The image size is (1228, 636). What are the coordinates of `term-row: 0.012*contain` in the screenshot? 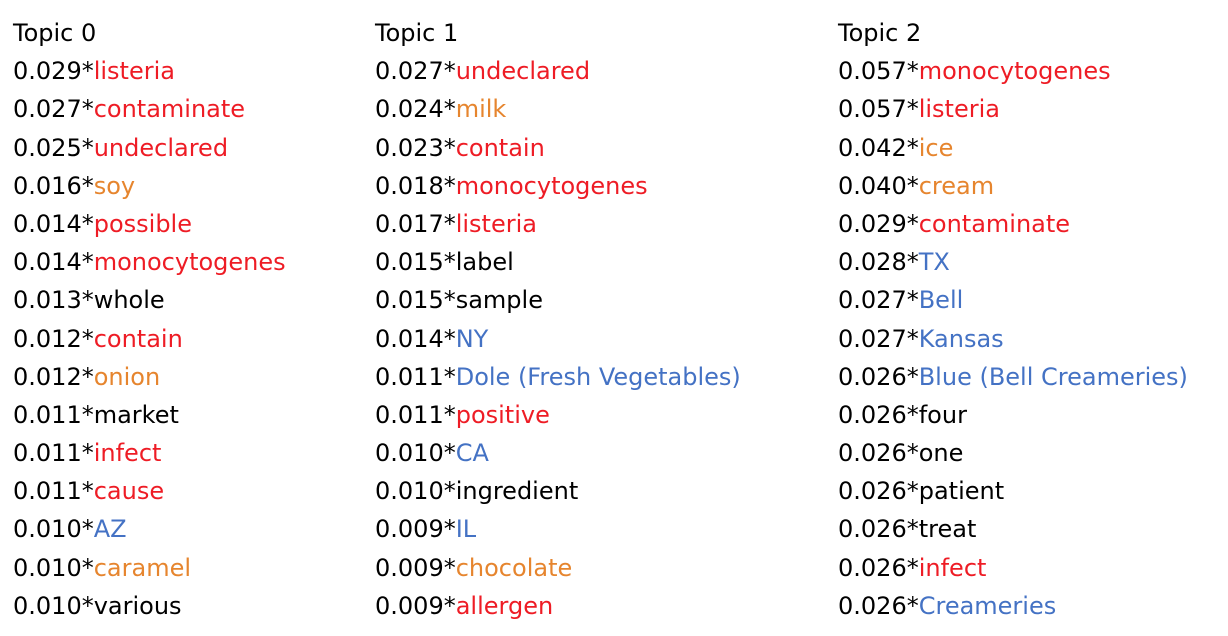 It's located at (149, 339).